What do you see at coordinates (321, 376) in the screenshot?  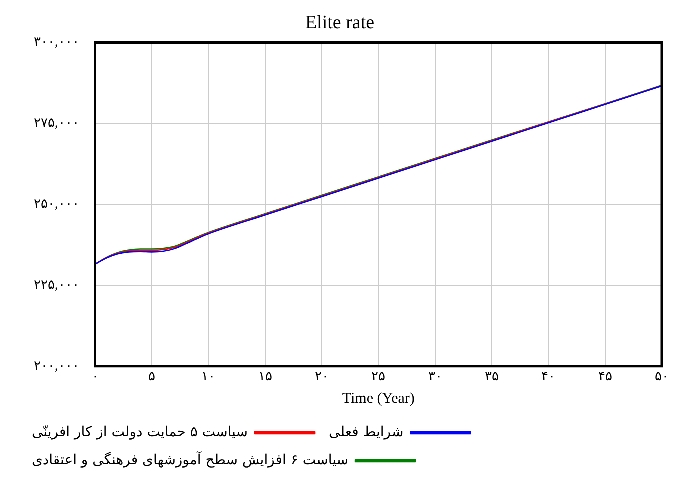 I see `x-tick-label: ۲۰` at bounding box center [321, 376].